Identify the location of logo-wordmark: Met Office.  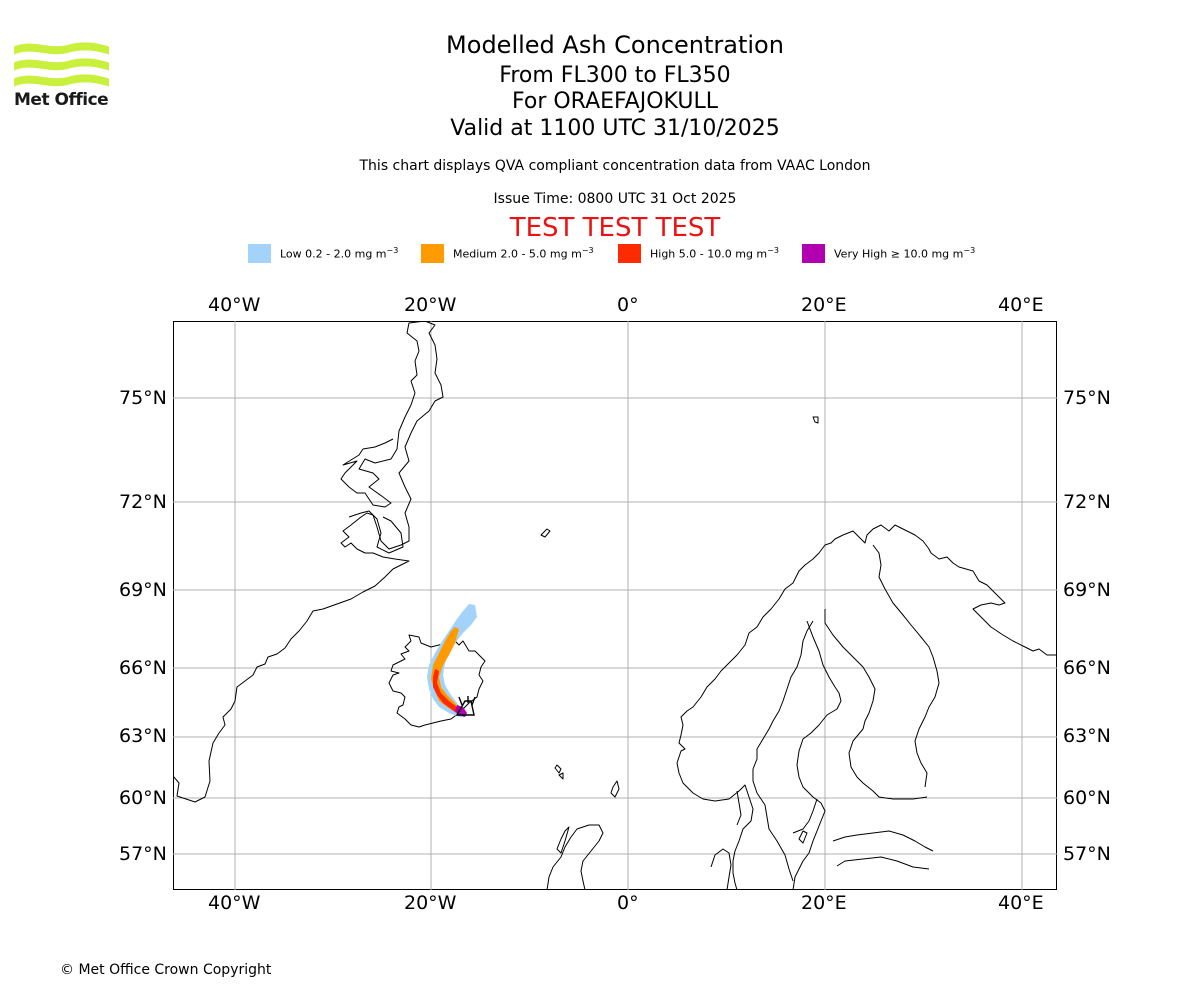
(61, 100).